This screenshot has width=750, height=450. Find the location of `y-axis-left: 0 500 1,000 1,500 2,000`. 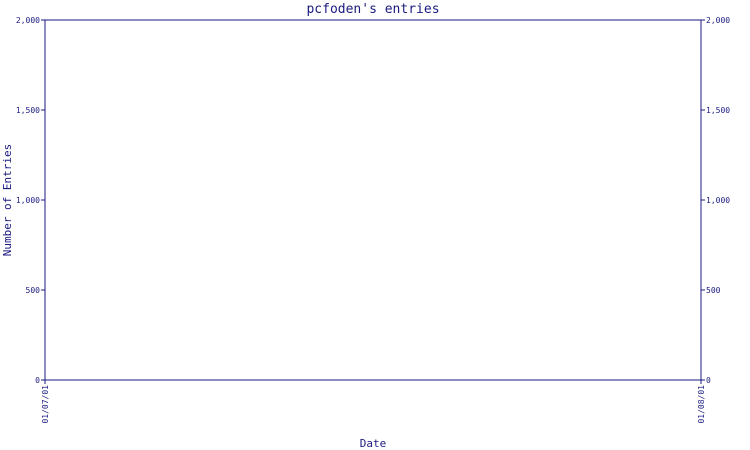

y-axis-left: 0 500 1,000 1,500 2,000 is located at coordinates (30, 200).